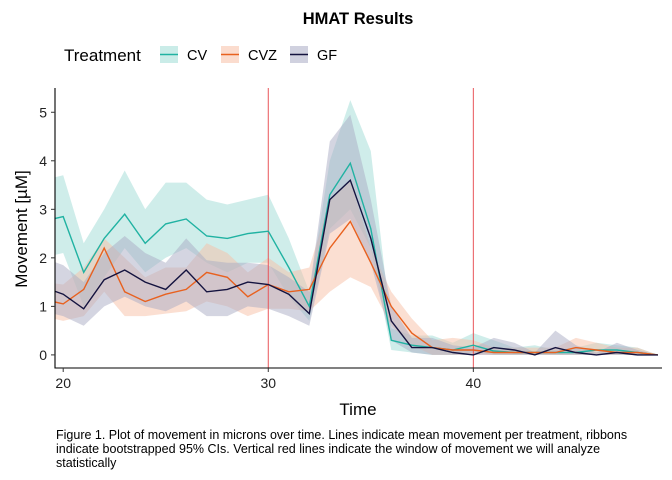 This screenshot has width=672, height=480. I want to click on y-tick-label: 3, so click(43, 209).